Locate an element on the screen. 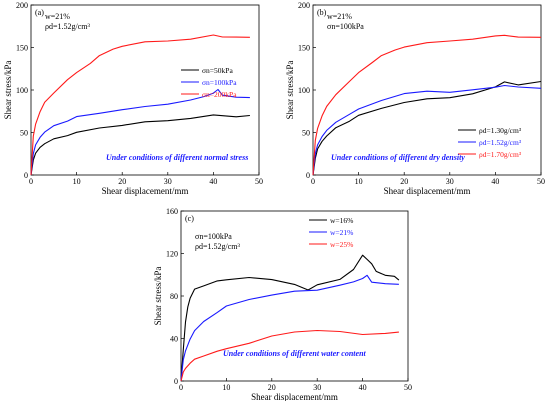 Image resolution: width=550 pixels, height=401 pixels. panel-label: (c) is located at coordinates (189, 218).